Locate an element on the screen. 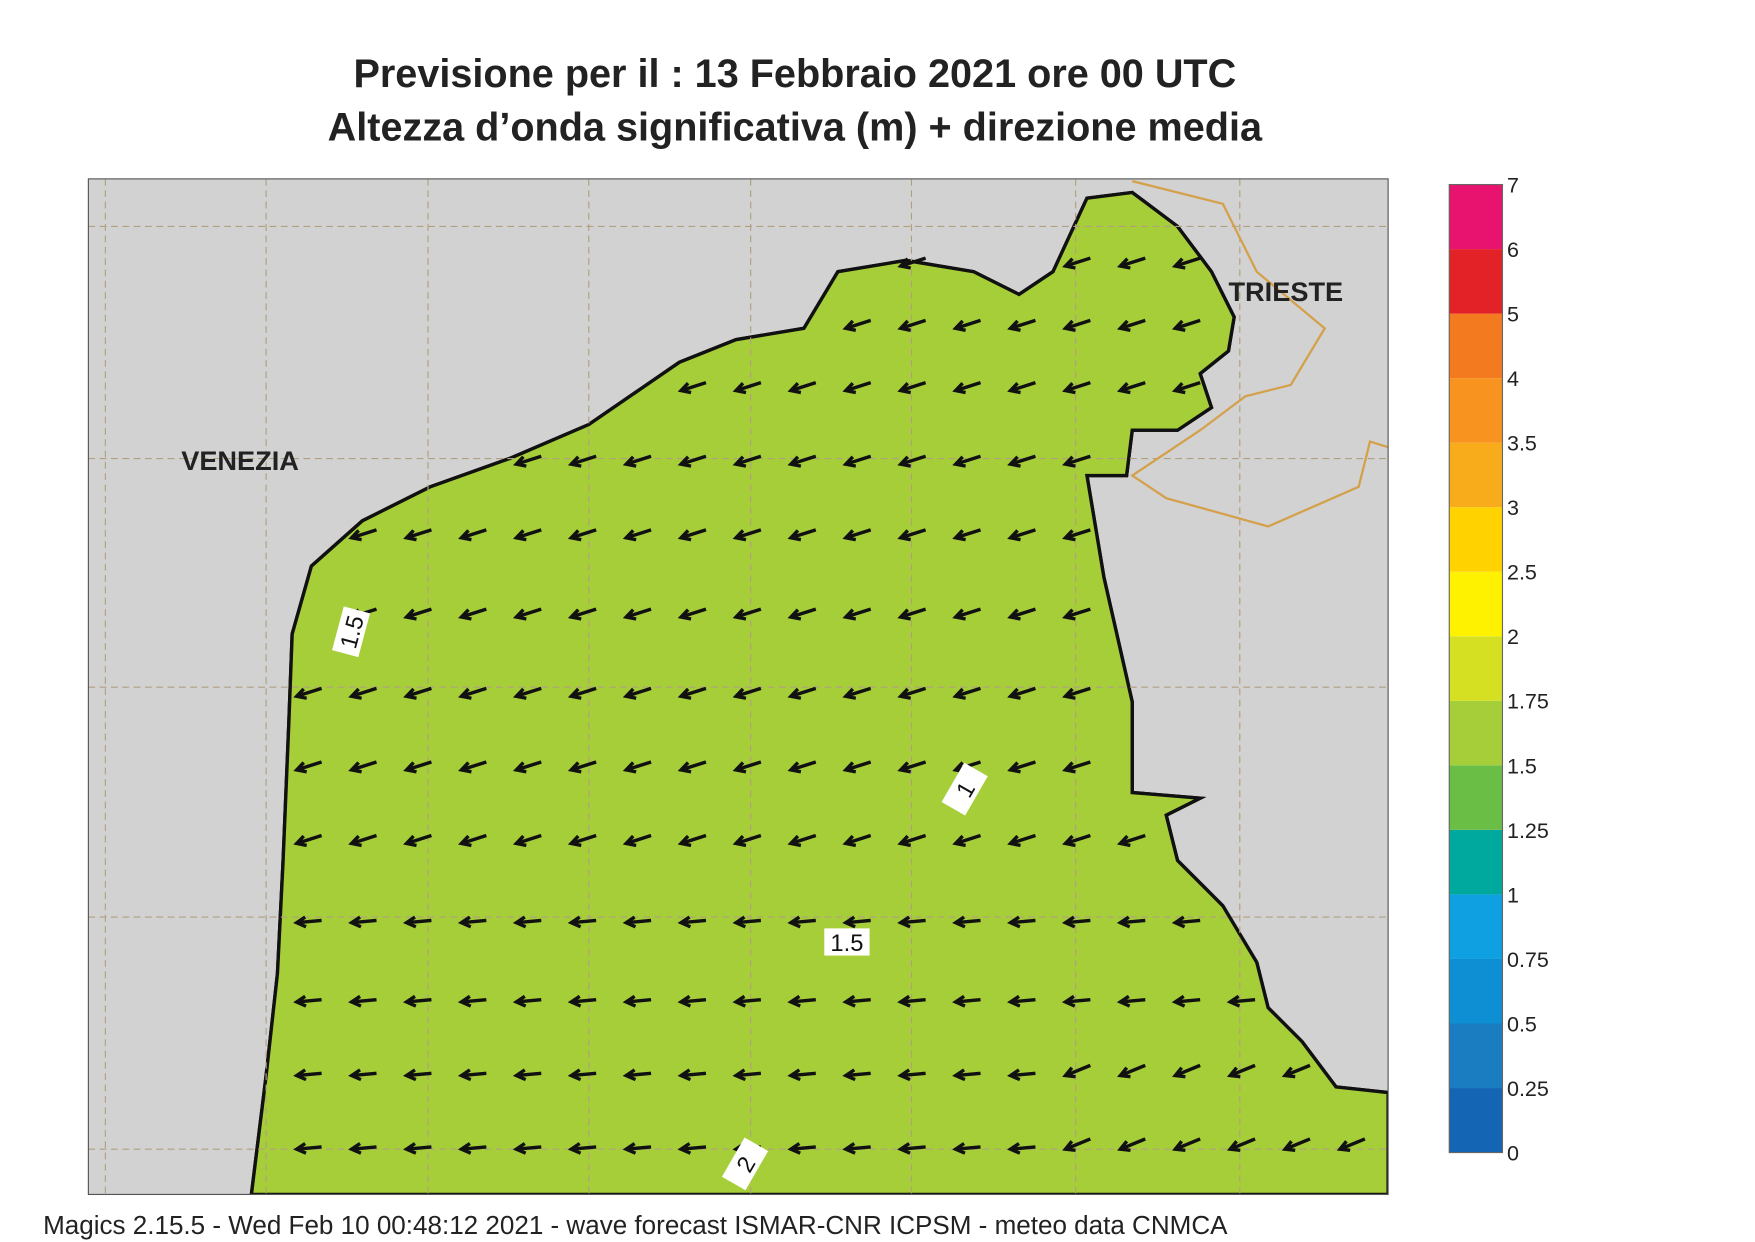 The height and width of the screenshot is (1242, 1755). border is located at coordinates (1259, 354).